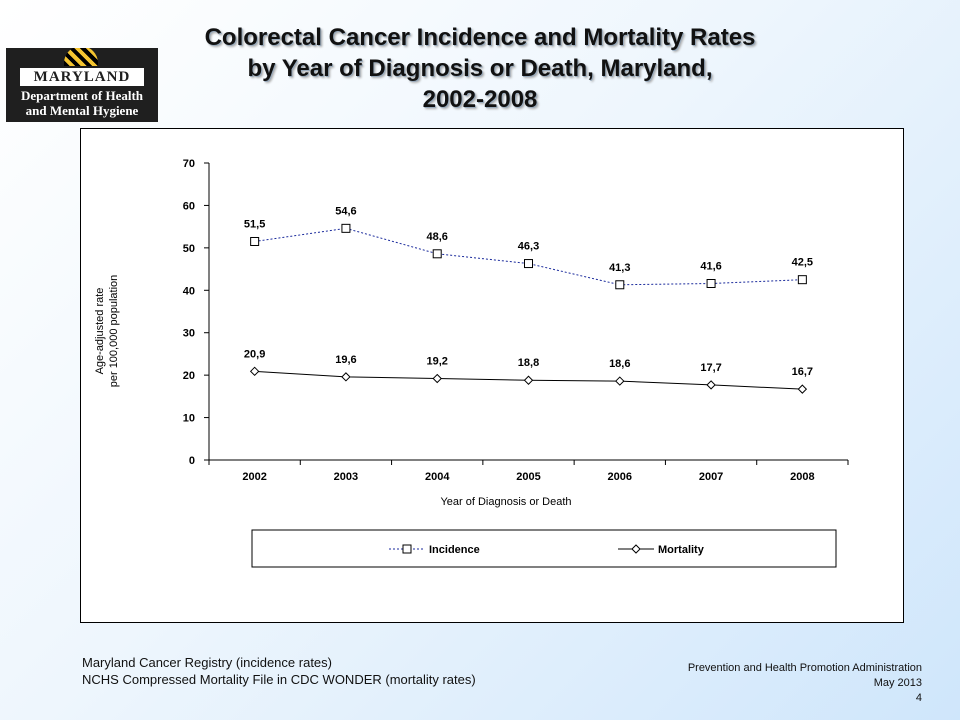 The width and height of the screenshot is (960, 720). I want to click on data-label-mortality: 17,7, so click(710, 368).